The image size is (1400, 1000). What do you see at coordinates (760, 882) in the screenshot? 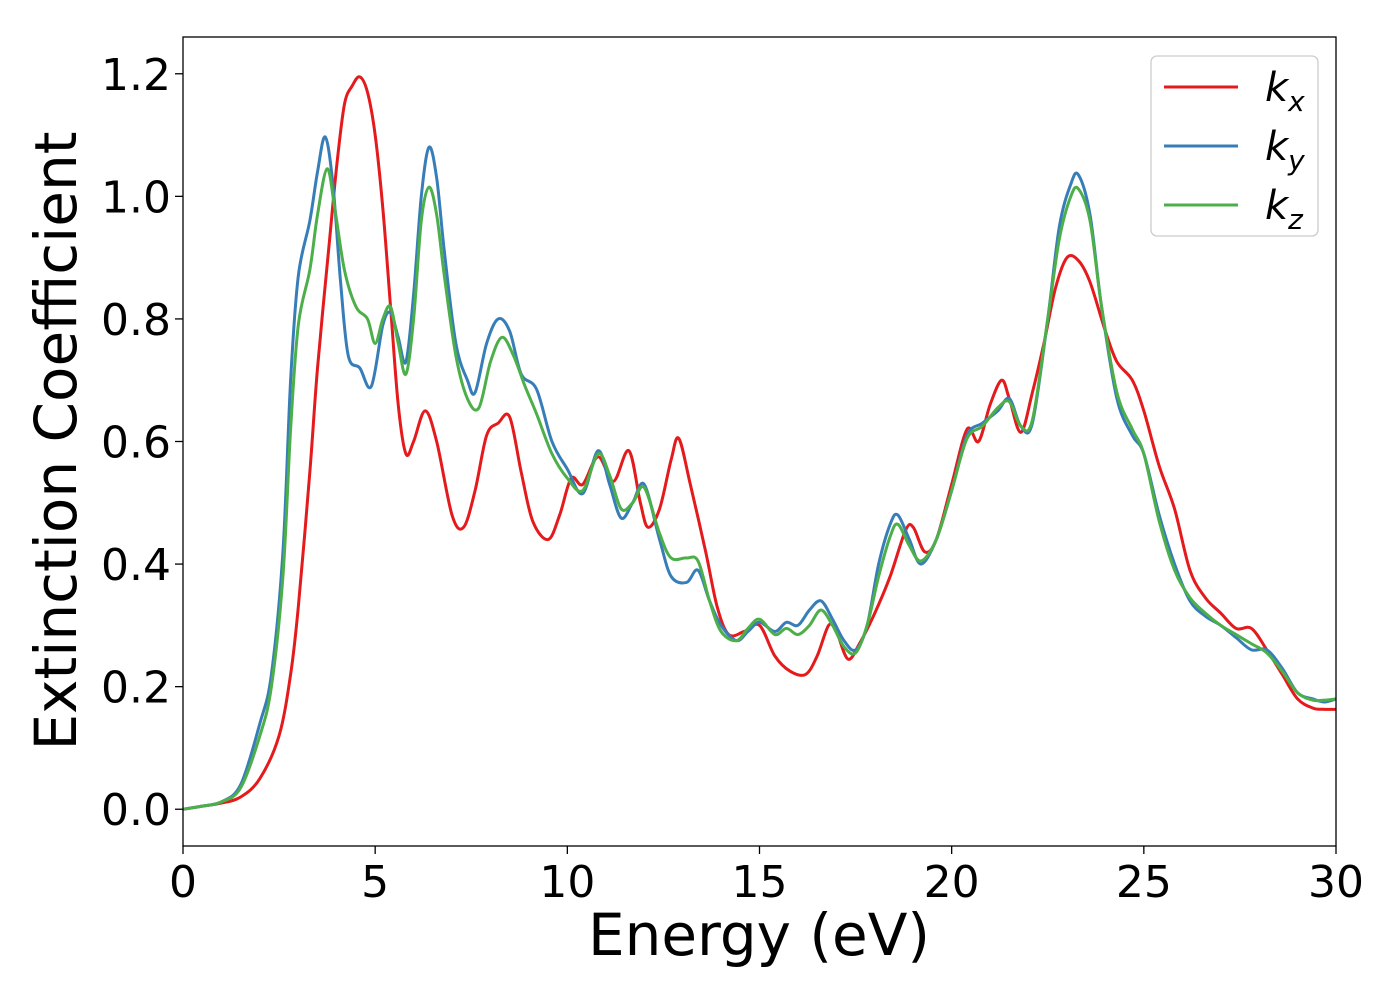
I see `x-tick-label: 15` at bounding box center [760, 882].